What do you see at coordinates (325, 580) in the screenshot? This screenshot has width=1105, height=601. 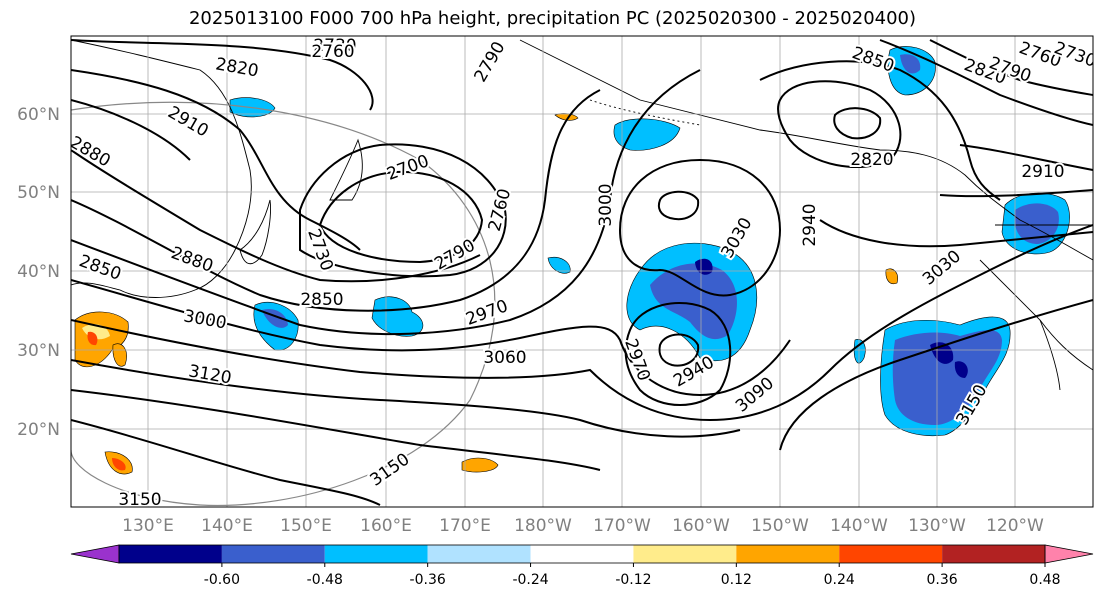 I see `colorbar-tick-label: -0.48` at bounding box center [325, 580].